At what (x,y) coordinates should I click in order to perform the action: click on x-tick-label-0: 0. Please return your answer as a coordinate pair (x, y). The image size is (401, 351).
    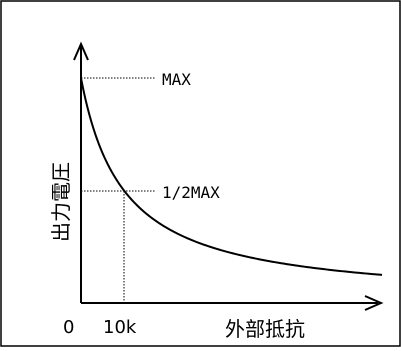
    Looking at the image, I should click on (68, 327).